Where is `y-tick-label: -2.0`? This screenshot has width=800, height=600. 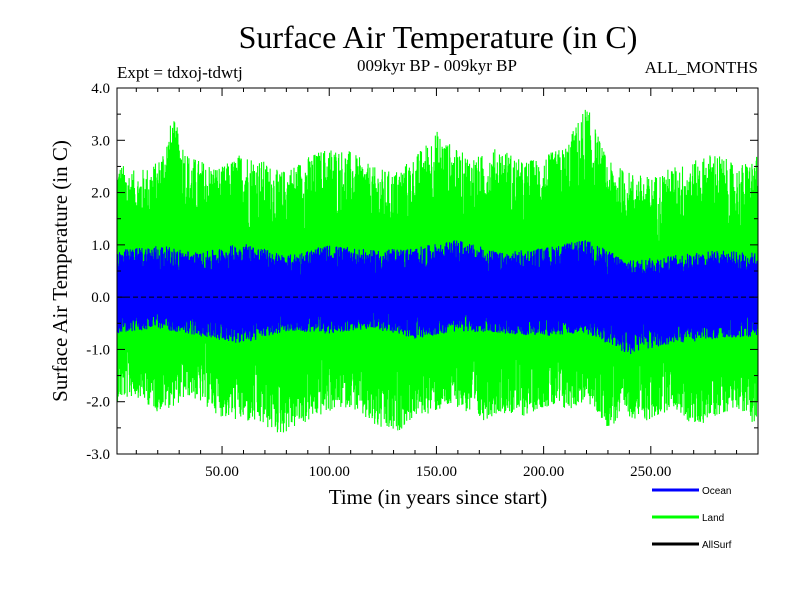
y-tick-label: -2.0 is located at coordinates (98, 403).